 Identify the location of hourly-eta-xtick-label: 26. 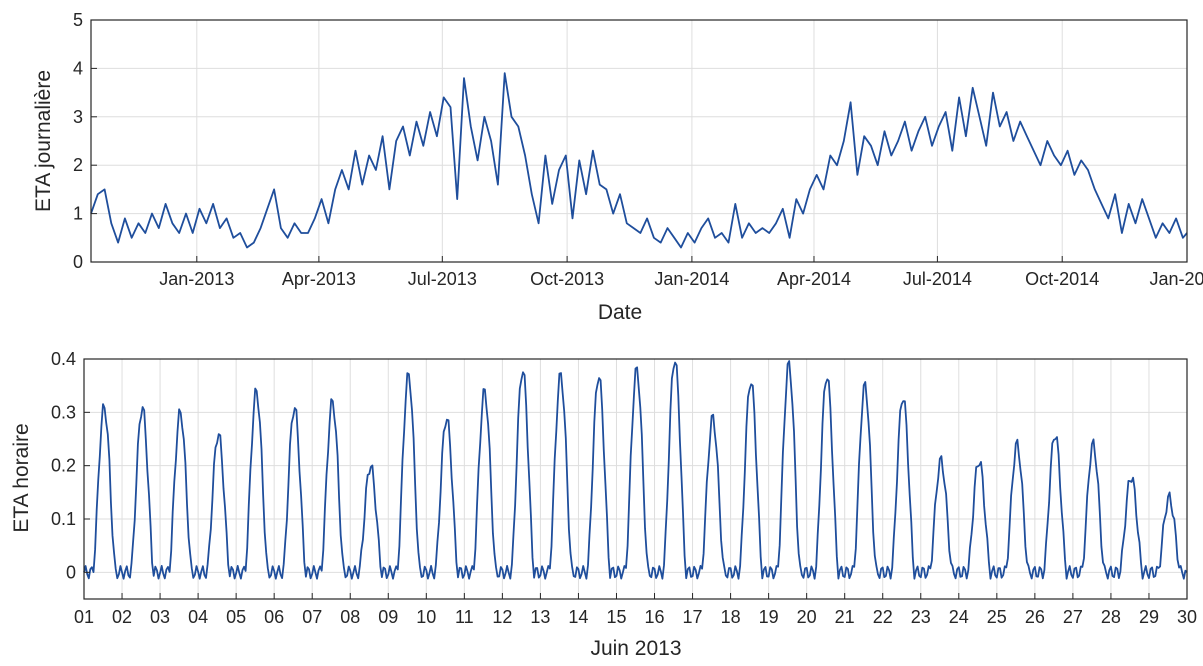
(1035, 617).